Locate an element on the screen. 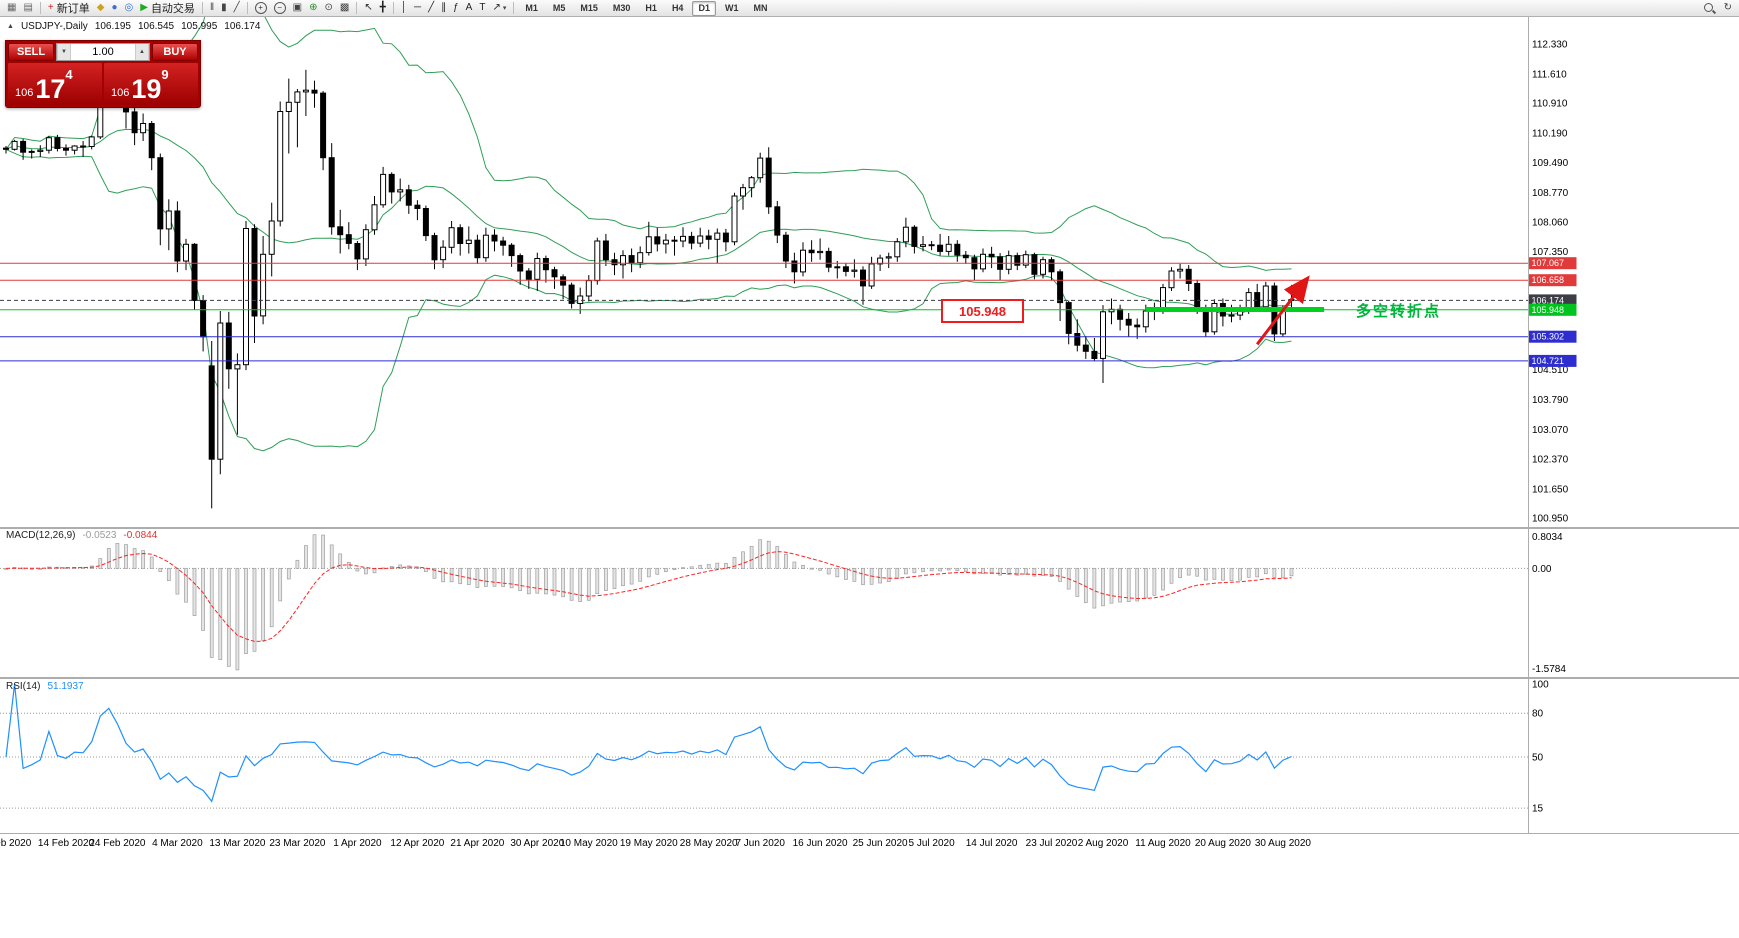 Image resolution: width=1739 pixels, height=938 pixels. macd-label: MACD(12,26,9) is located at coordinates (41, 535).